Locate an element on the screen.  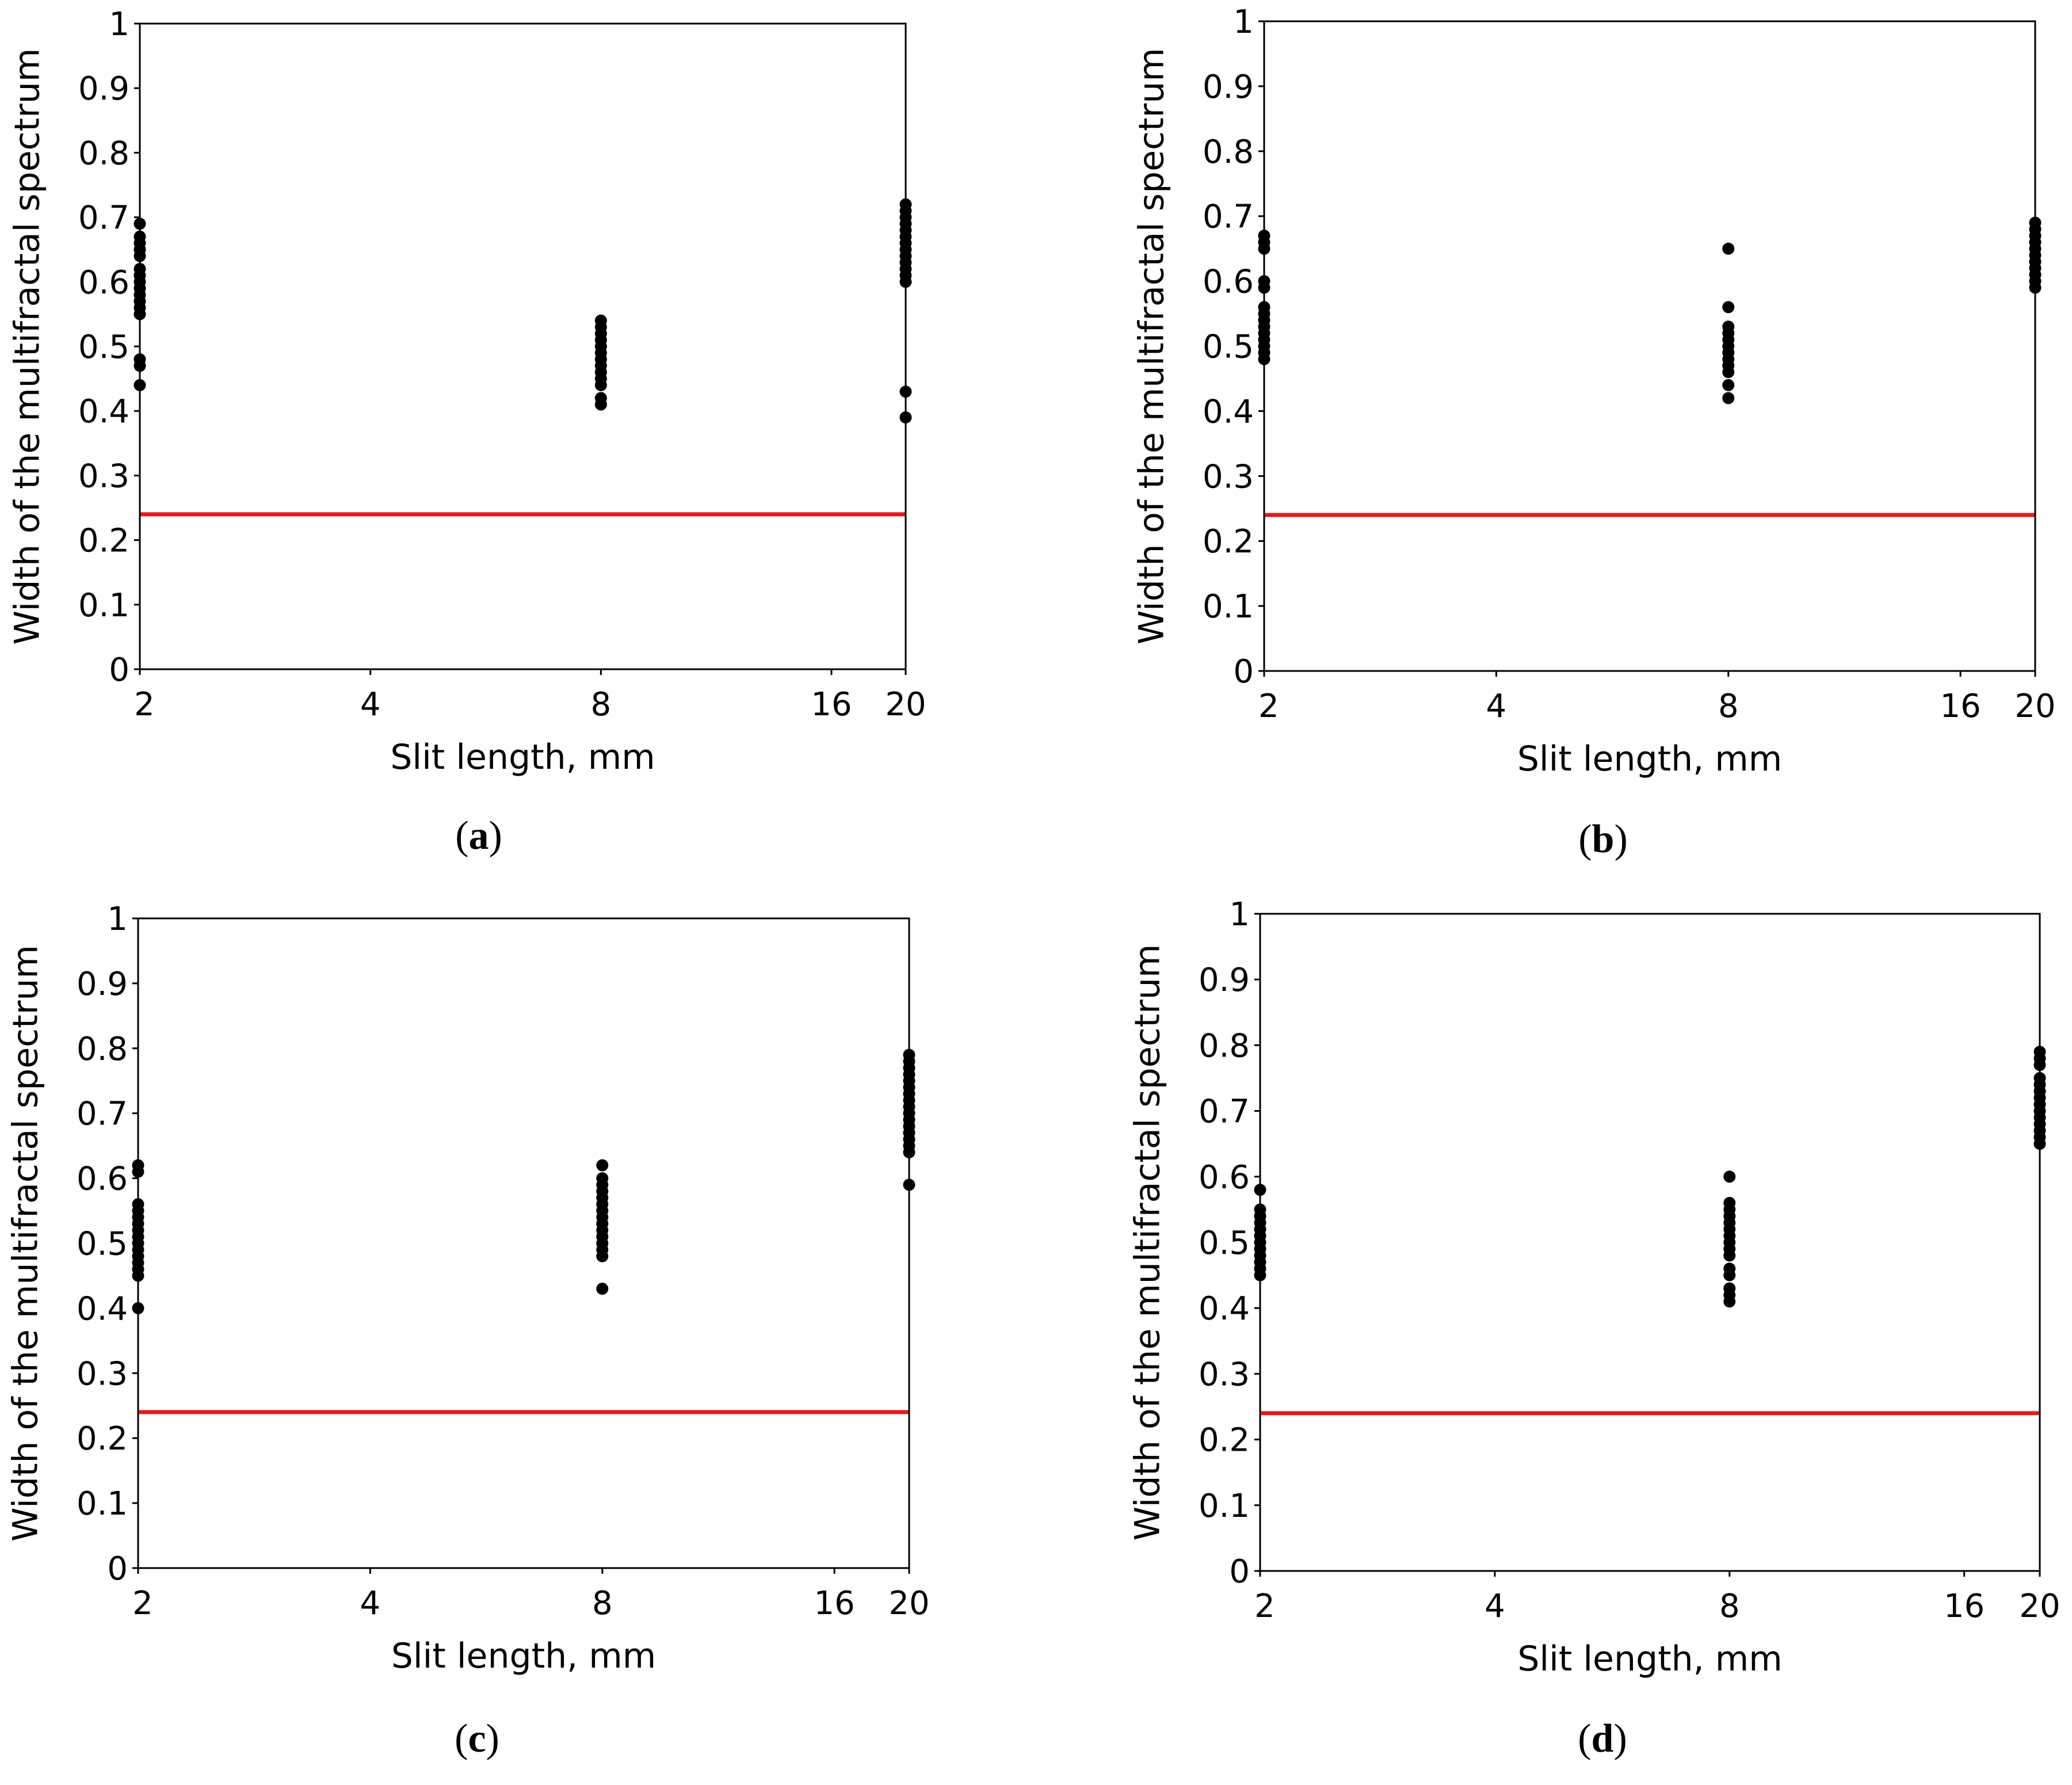
panel-label: (c) is located at coordinates (477, 1739).